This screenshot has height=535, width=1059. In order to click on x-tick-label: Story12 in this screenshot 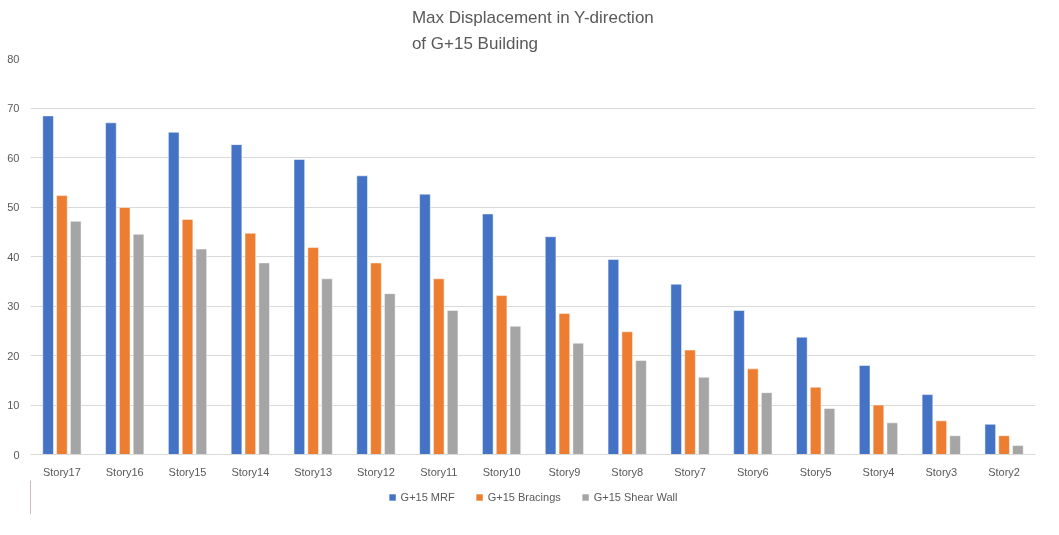, I will do `click(376, 471)`.